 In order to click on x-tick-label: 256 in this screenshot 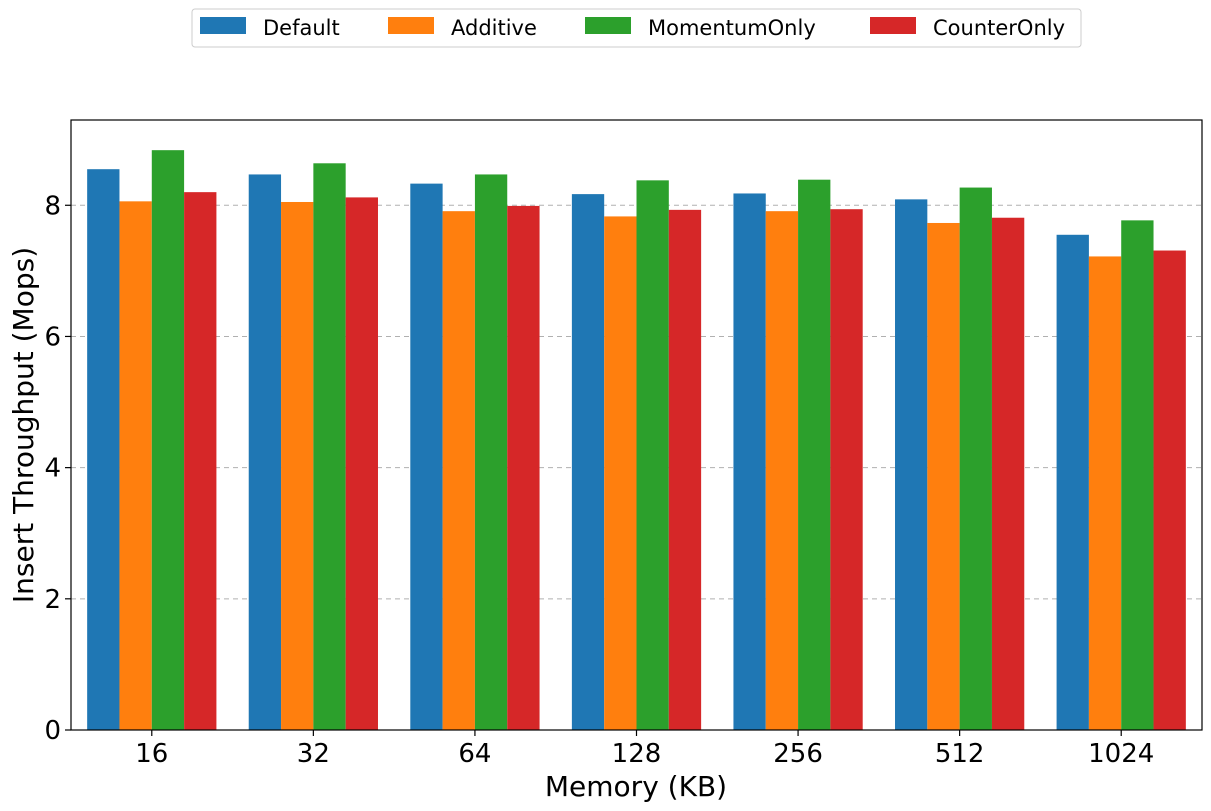, I will do `click(798, 754)`.